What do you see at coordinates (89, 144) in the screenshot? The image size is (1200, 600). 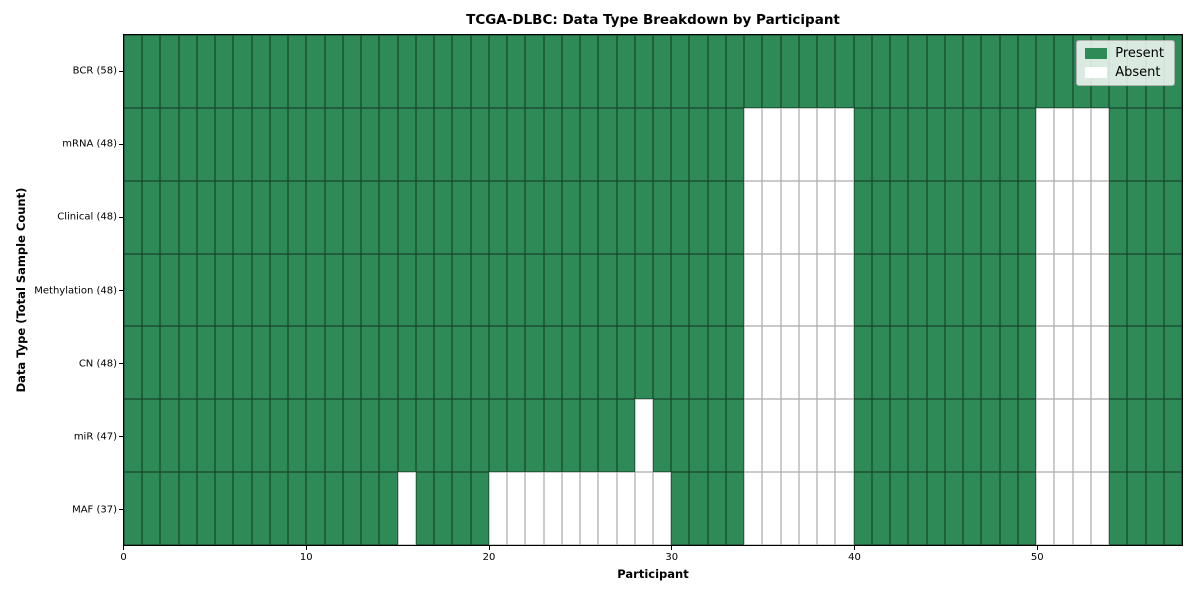 I see `y-tick-label: mRNA (48)` at bounding box center [89, 144].